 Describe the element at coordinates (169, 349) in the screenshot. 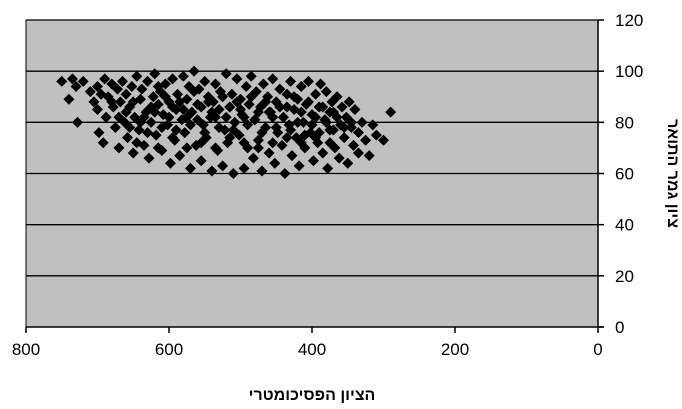

I see `x-tick-label: 600` at that location.